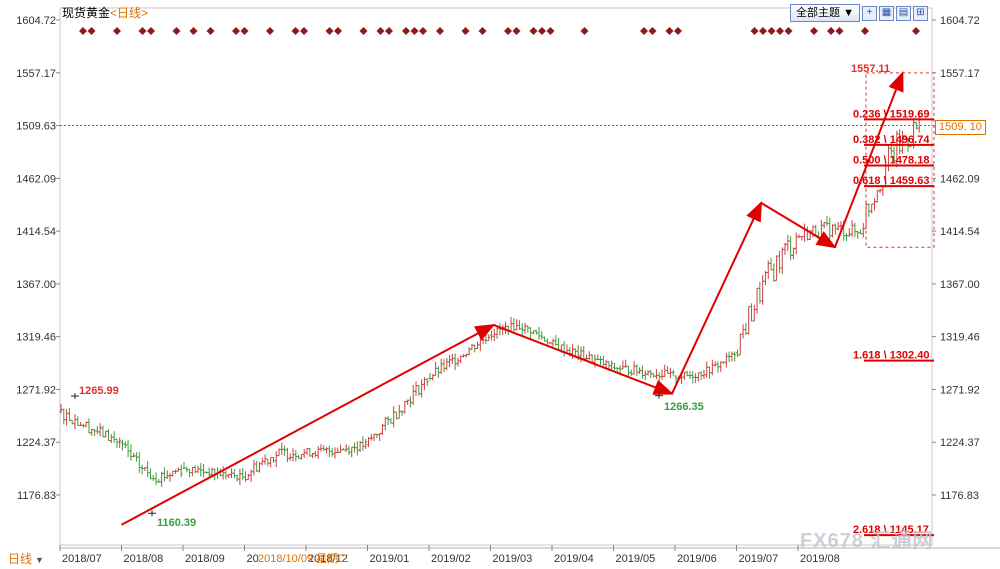  I want to click on y-tick-label-right: 1176.83, so click(959, 496).